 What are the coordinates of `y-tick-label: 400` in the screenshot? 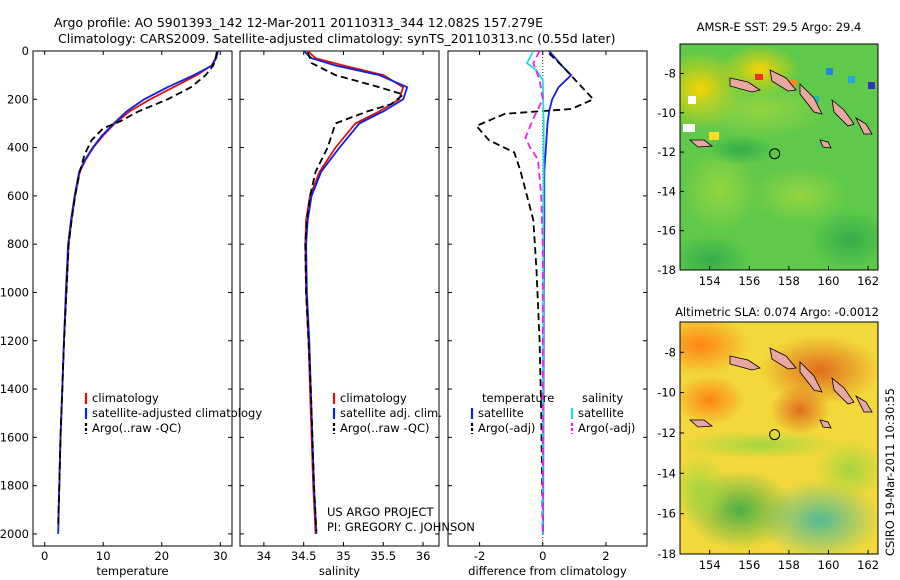 It's located at (18, 148).